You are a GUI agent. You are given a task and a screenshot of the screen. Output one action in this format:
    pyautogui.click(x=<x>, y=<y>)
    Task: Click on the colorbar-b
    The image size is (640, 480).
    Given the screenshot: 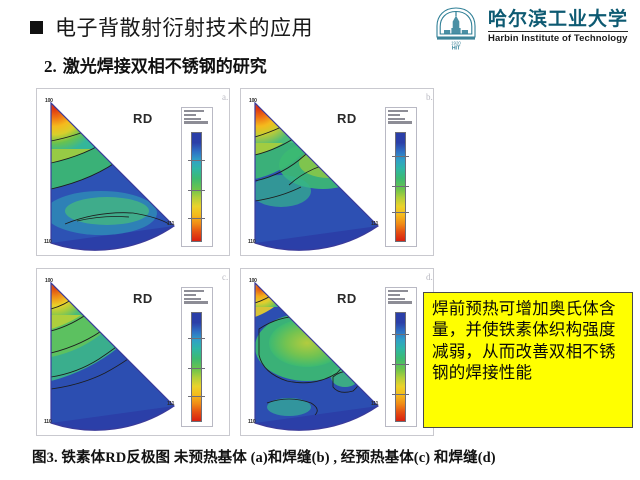 What is the action you would take?
    pyautogui.click(x=401, y=177)
    